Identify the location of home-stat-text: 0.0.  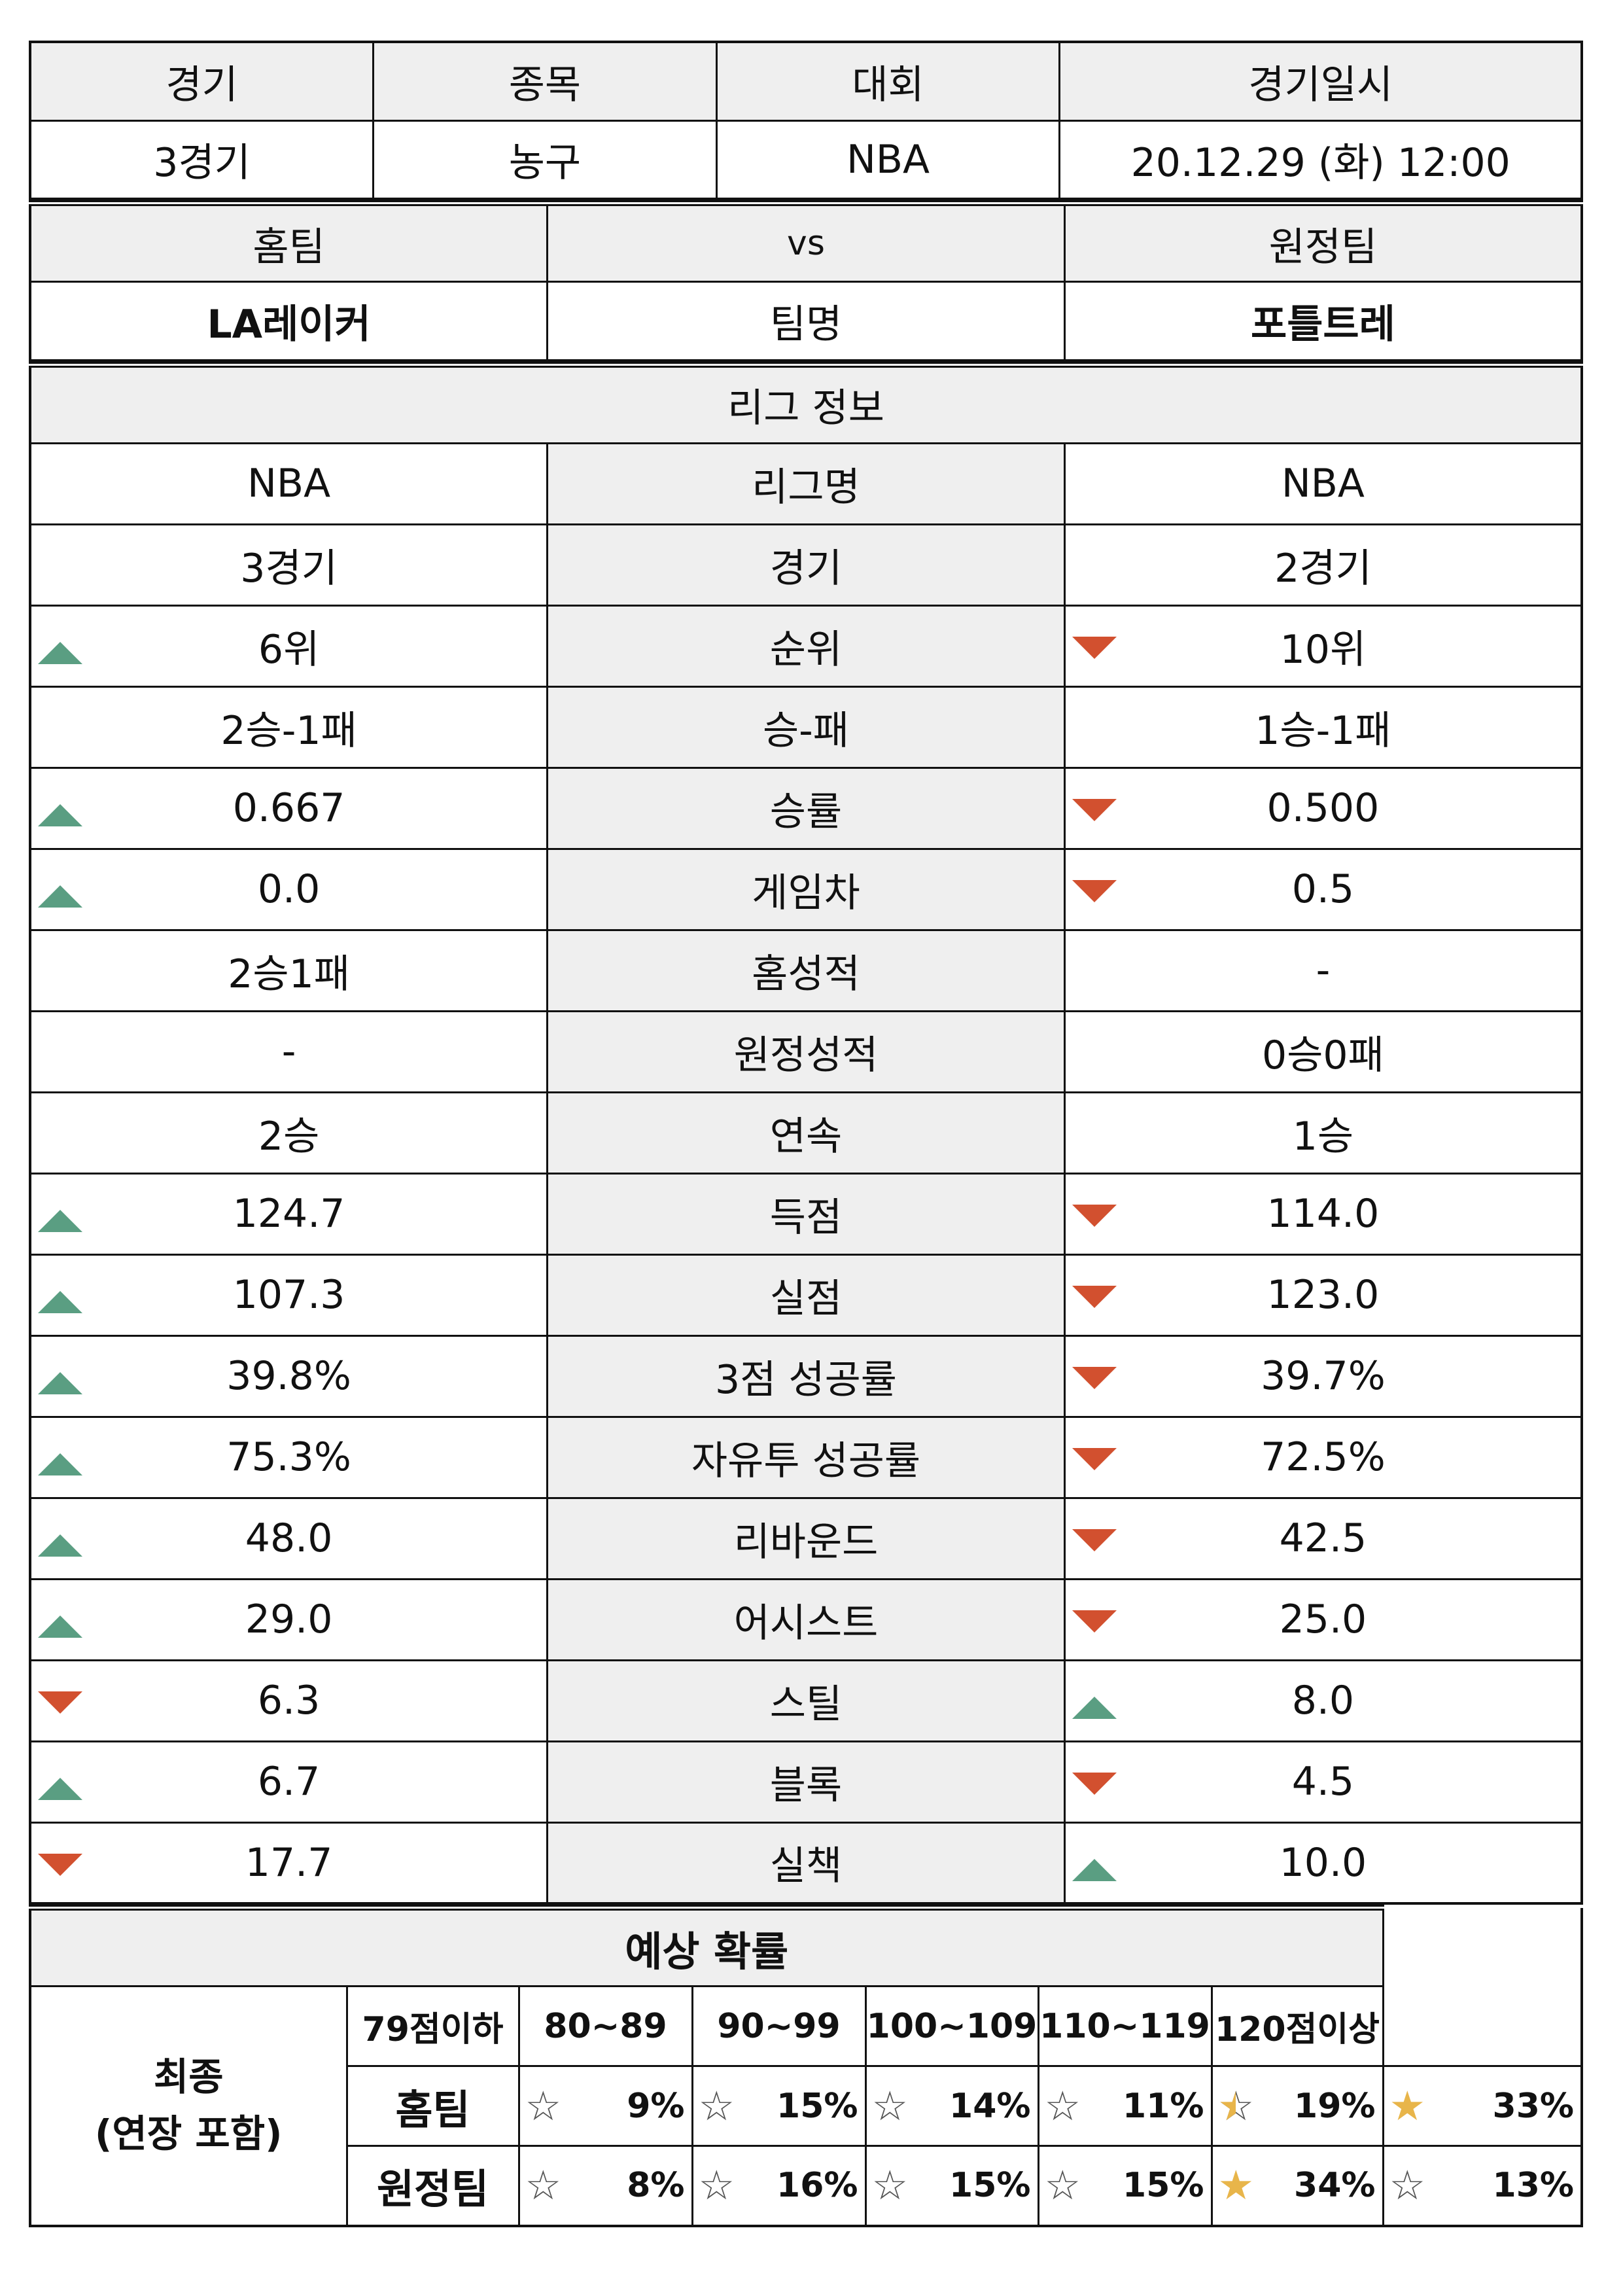
(289, 889).